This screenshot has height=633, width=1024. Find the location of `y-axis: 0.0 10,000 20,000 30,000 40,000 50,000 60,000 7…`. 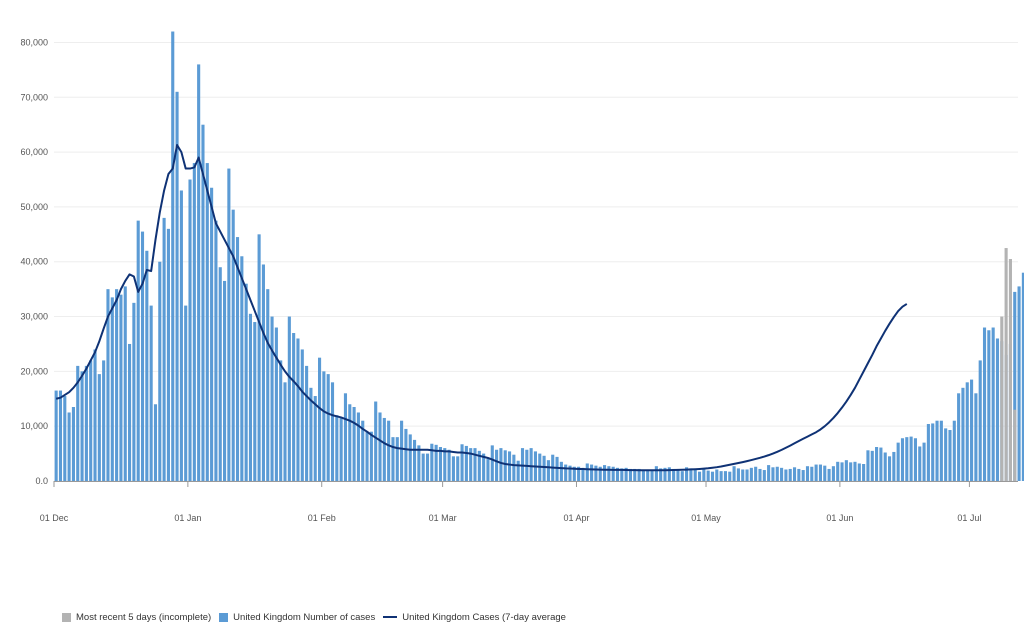

y-axis: 0.0 10,000 20,000 30,000 40,000 50,000 60,000 7… is located at coordinates (34, 261).